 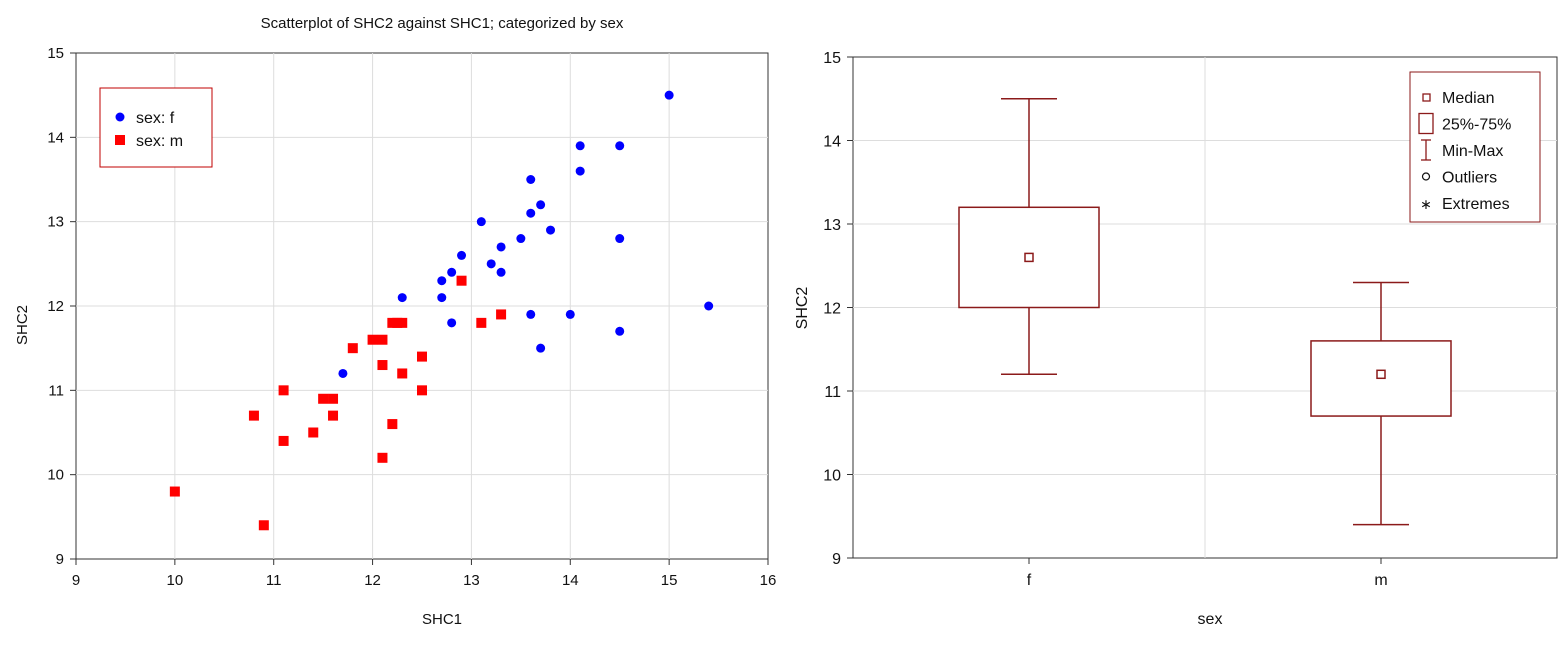 What do you see at coordinates (1426, 97) in the screenshot?
I see `legend-median-icon` at bounding box center [1426, 97].